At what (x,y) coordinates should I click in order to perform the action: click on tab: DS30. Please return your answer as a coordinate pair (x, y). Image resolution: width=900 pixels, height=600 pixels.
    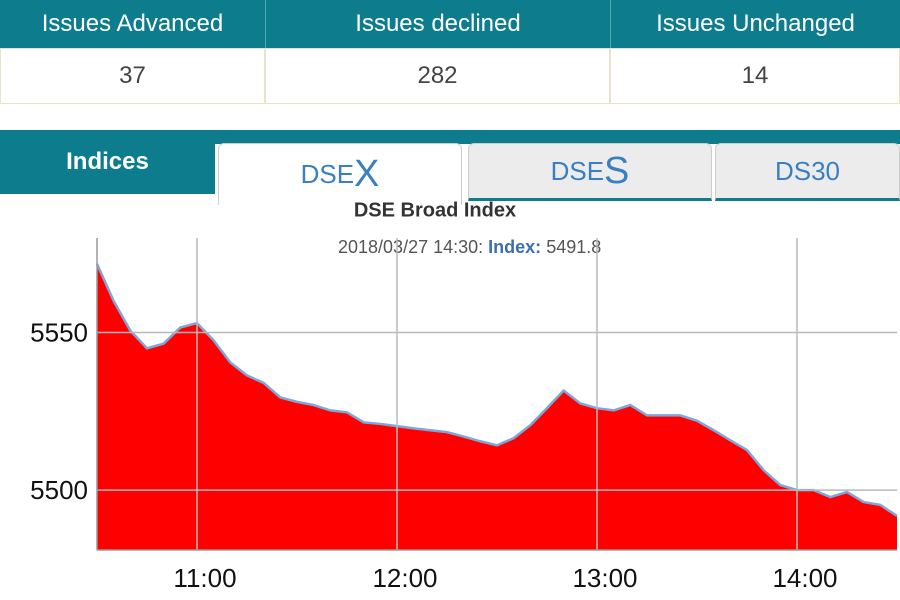
    Looking at the image, I should click on (807, 172).